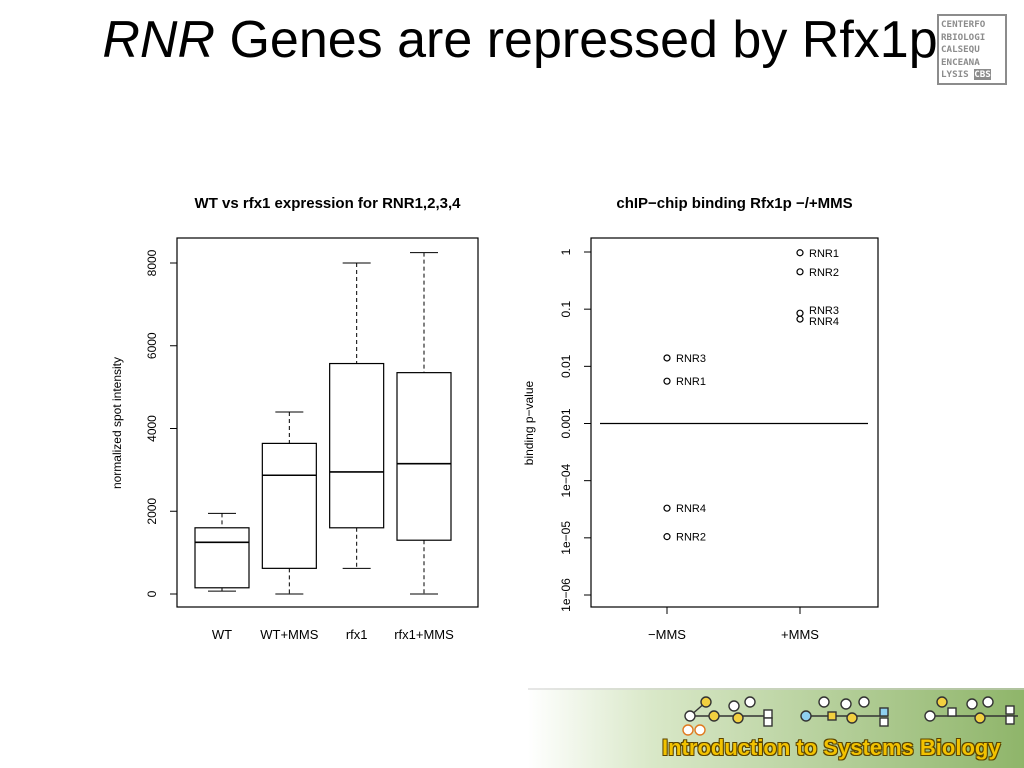  What do you see at coordinates (566, 538) in the screenshot?
I see `chart2-ytick-label: 1e−05` at bounding box center [566, 538].